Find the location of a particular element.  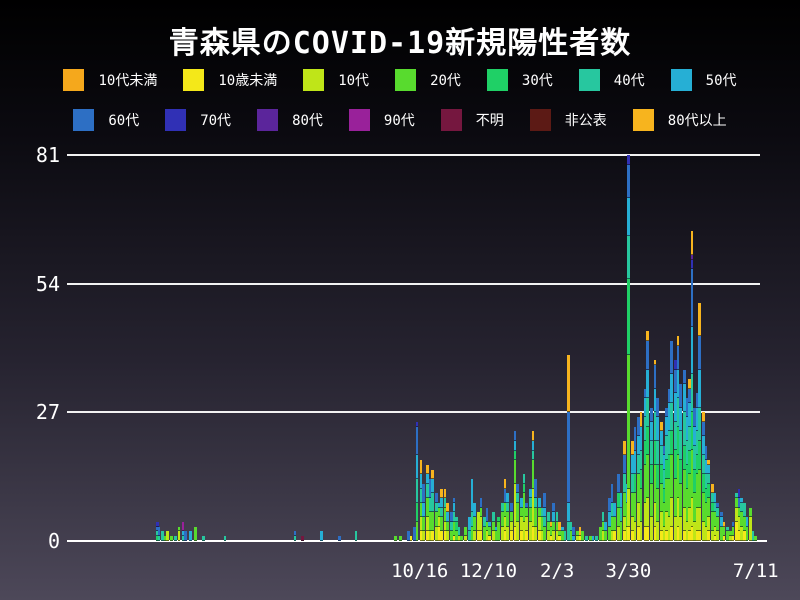

legend-swatch-u-icon is located at coordinates (451, 120).